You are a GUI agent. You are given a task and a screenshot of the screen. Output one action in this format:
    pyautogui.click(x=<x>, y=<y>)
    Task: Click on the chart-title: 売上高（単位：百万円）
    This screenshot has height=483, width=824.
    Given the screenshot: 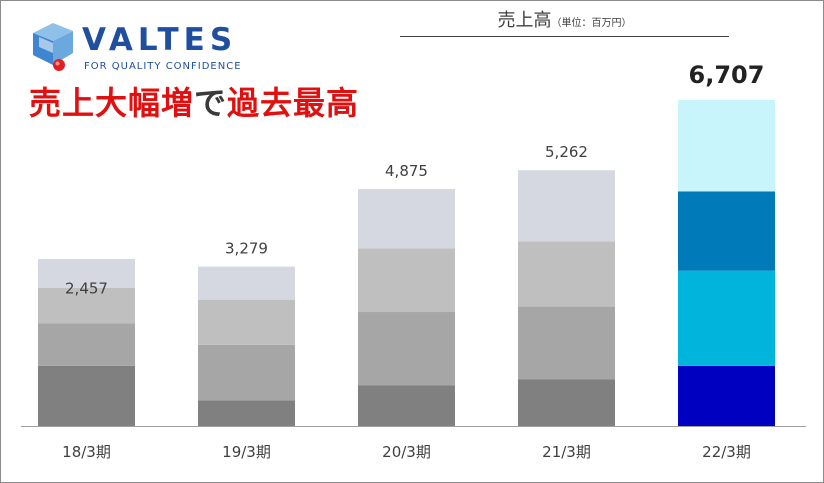 What is the action you would take?
    pyautogui.click(x=564, y=22)
    